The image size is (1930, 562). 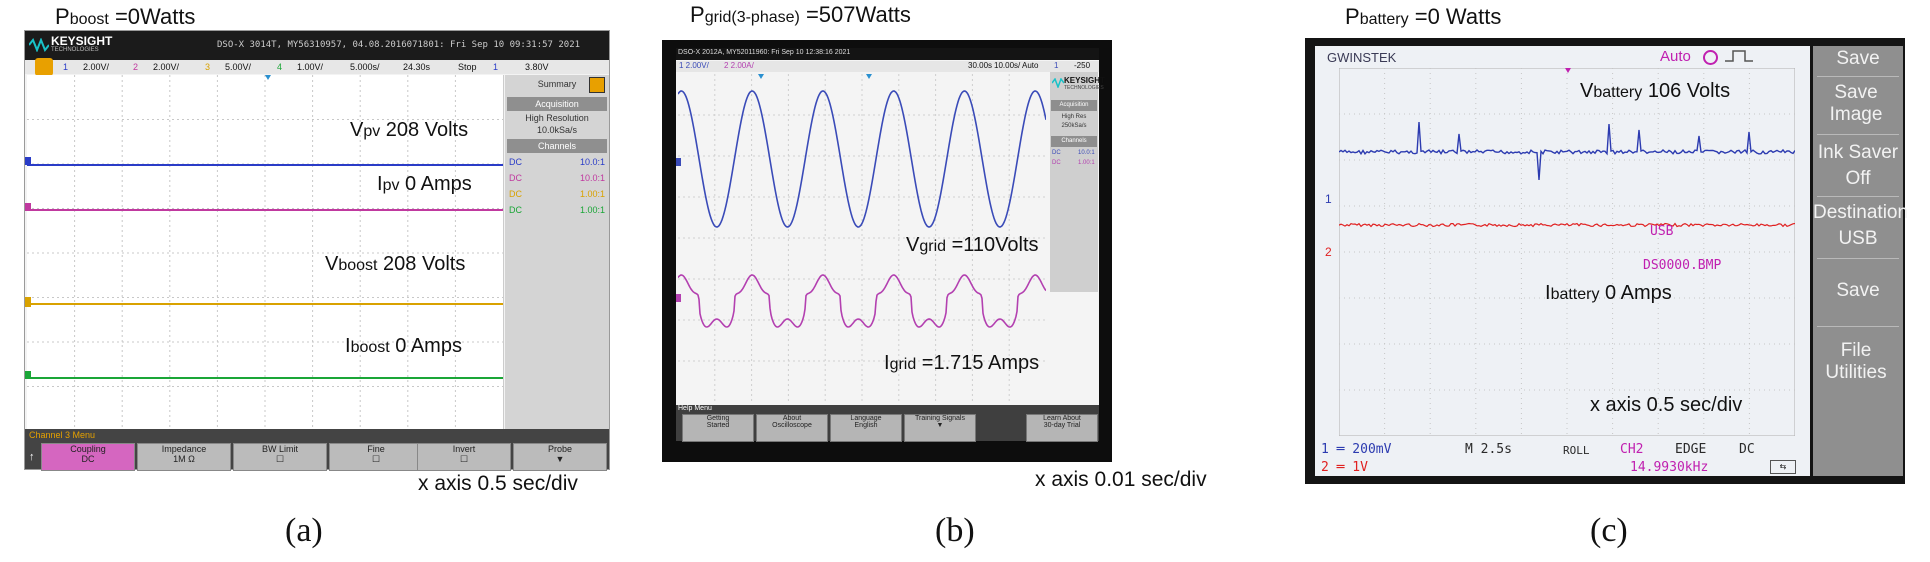 I want to click on summary-icon, so click(x=597, y=85).